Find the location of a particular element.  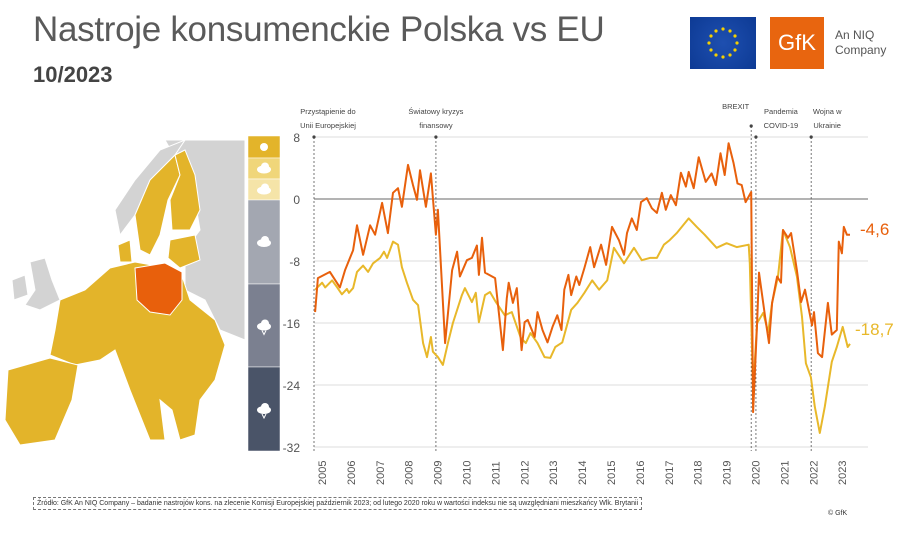

niq-line-1: An NIQ is located at coordinates (855, 35).